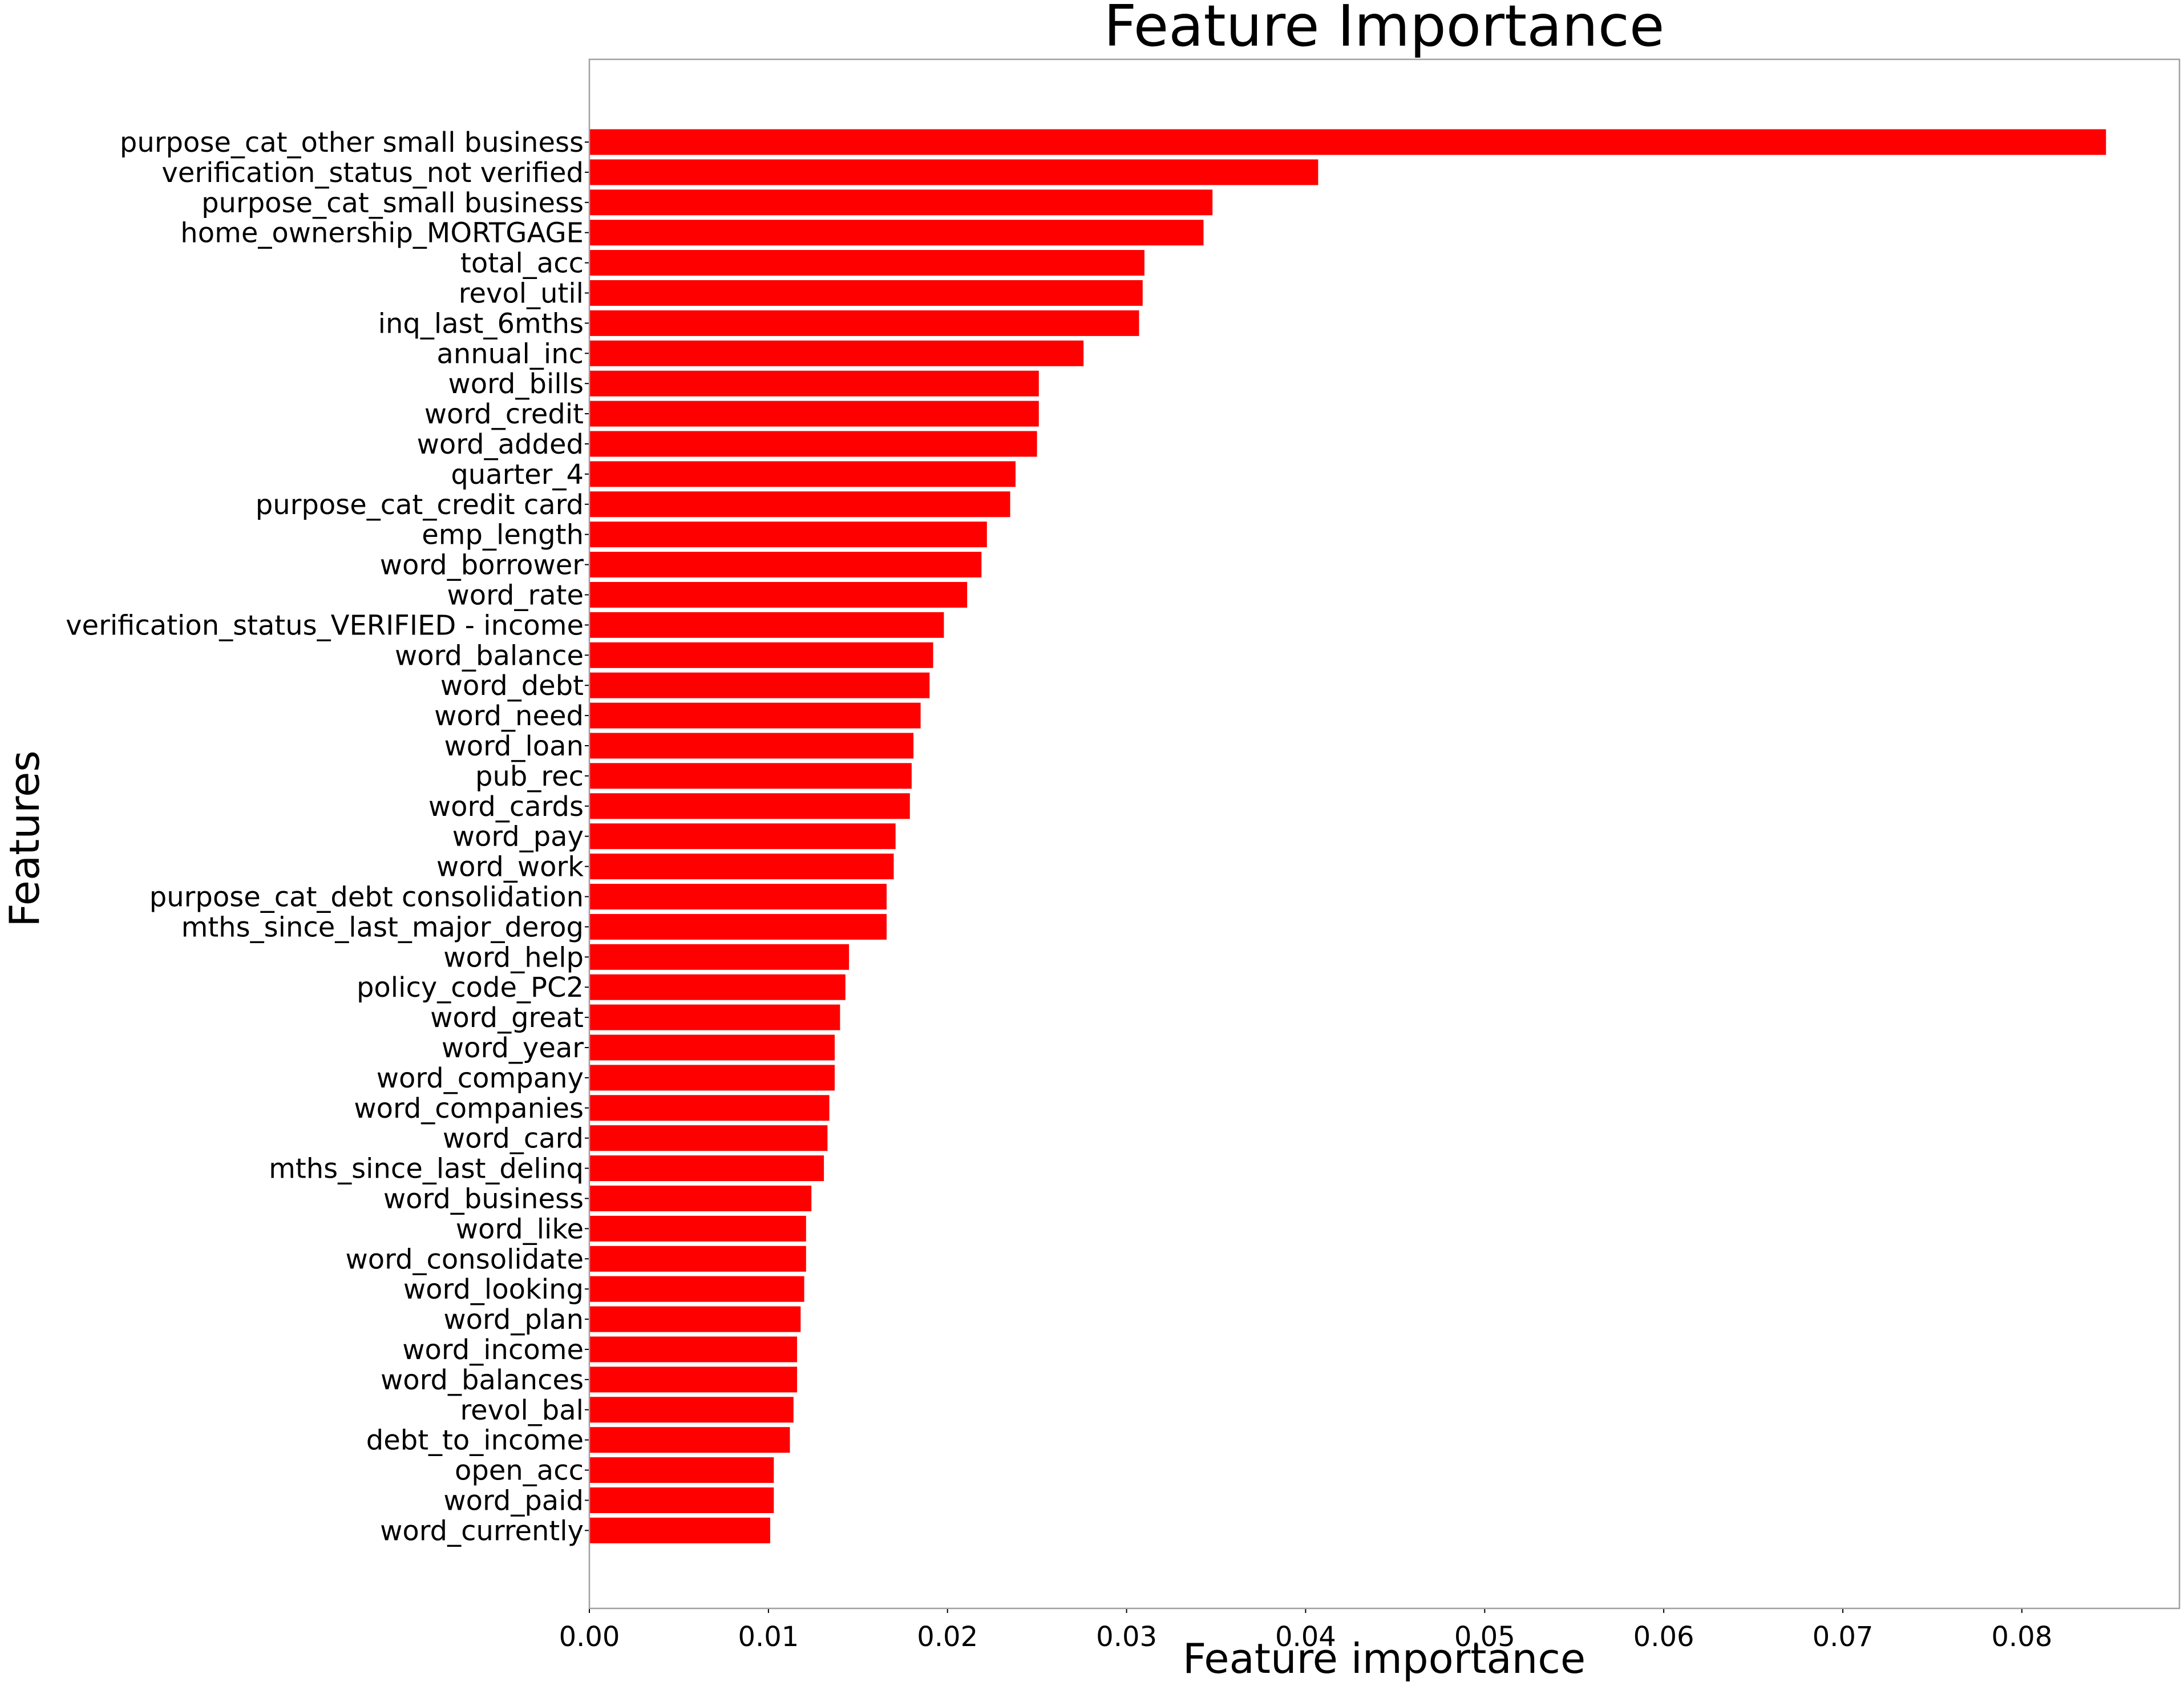  I want to click on x-tick-label: 0.03, so click(1126, 1637).